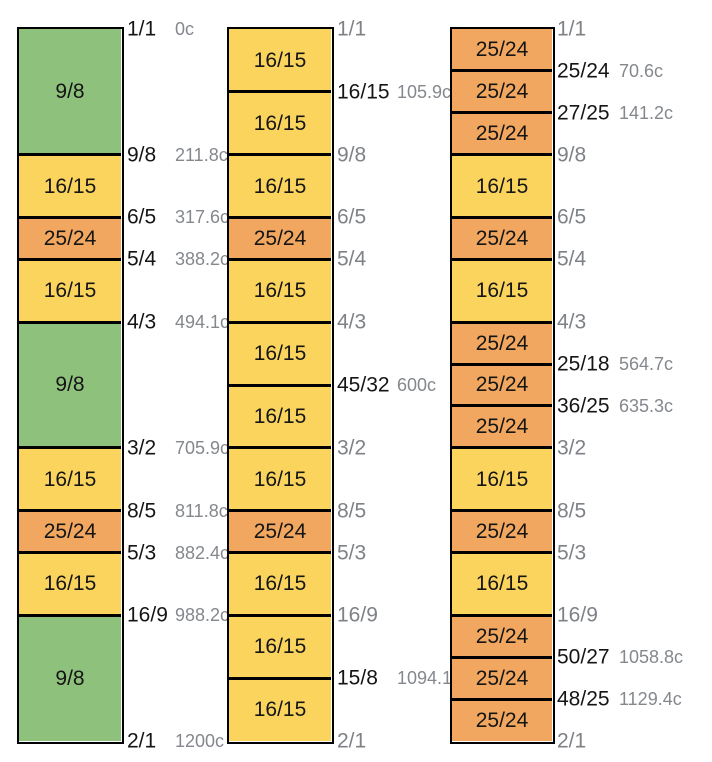 Image resolution: width=712 pixels, height=762 pixels. I want to click on ratio-label: 25/18, so click(583, 364).